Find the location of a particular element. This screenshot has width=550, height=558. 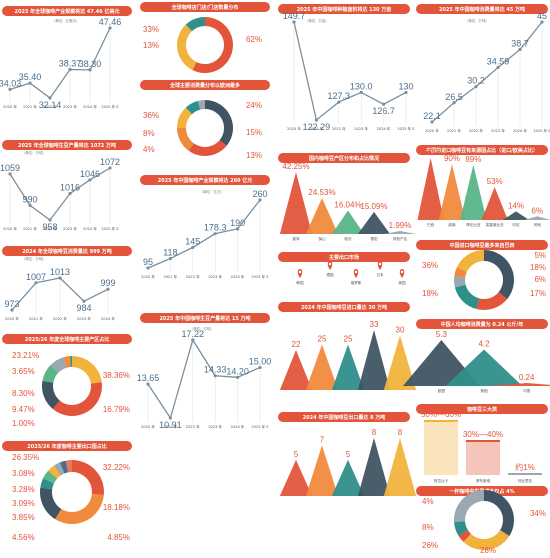

data-label: 1072 is located at coordinates (110, 162).